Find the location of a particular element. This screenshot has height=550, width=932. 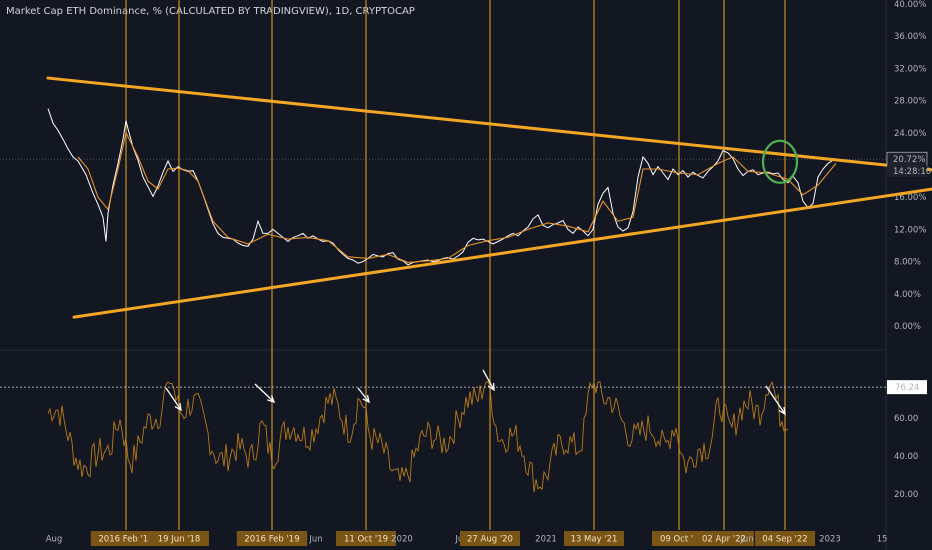

current-value-text: 20.72% is located at coordinates (909, 160).